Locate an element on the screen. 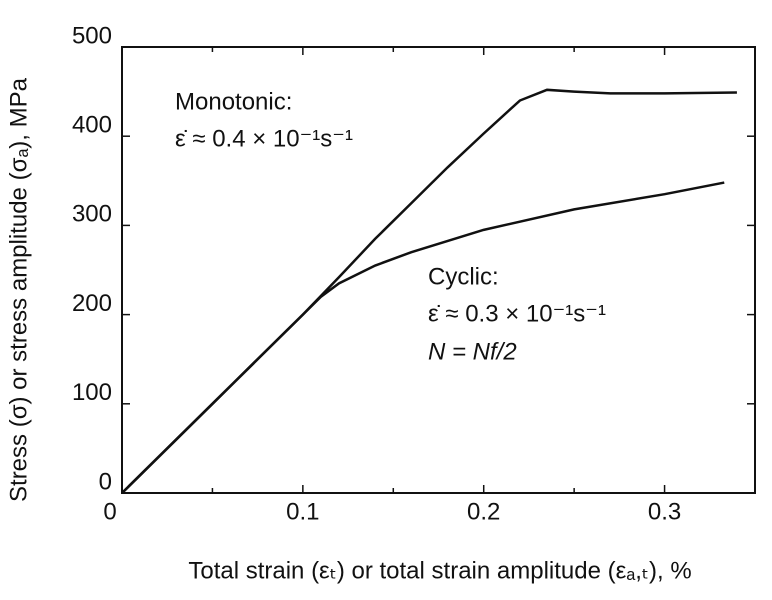 The height and width of the screenshot is (600, 772). x-tick-label: 0.2 is located at coordinates (483, 511).